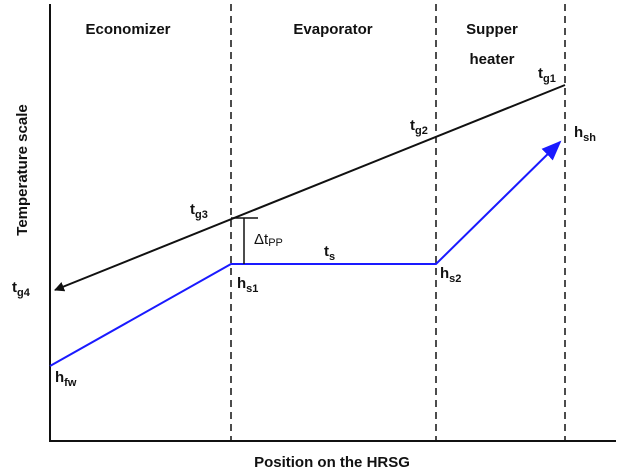 The height and width of the screenshot is (474, 619). I want to click on y-axis-label: Temperature scale, so click(22, 169).